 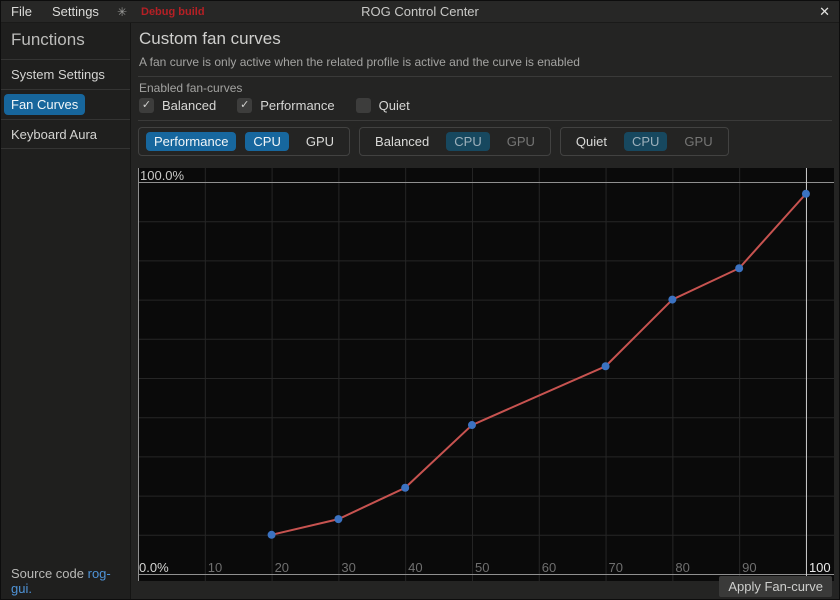 What do you see at coordinates (244, 141) in the screenshot?
I see `fan-group-performance: Performance CPU GPU` at bounding box center [244, 141].